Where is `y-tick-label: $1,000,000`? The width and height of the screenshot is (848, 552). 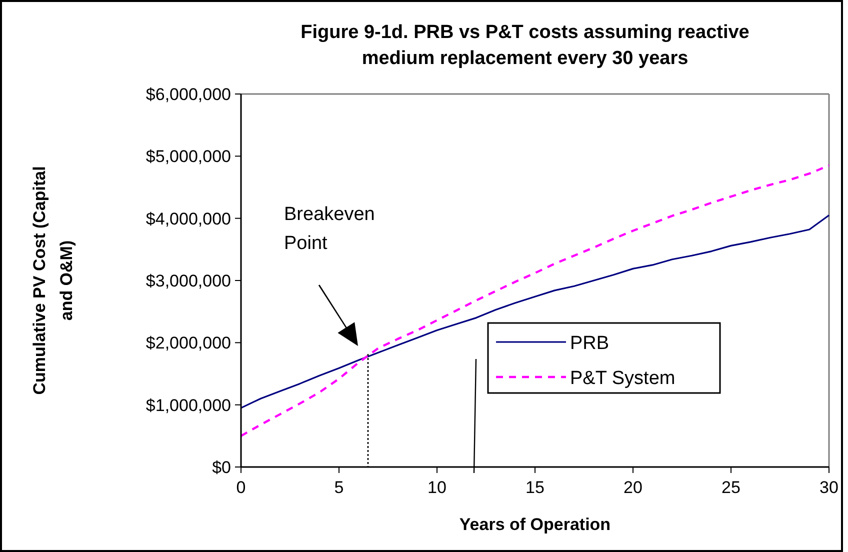 y-tick-label: $1,000,000 is located at coordinates (188, 405).